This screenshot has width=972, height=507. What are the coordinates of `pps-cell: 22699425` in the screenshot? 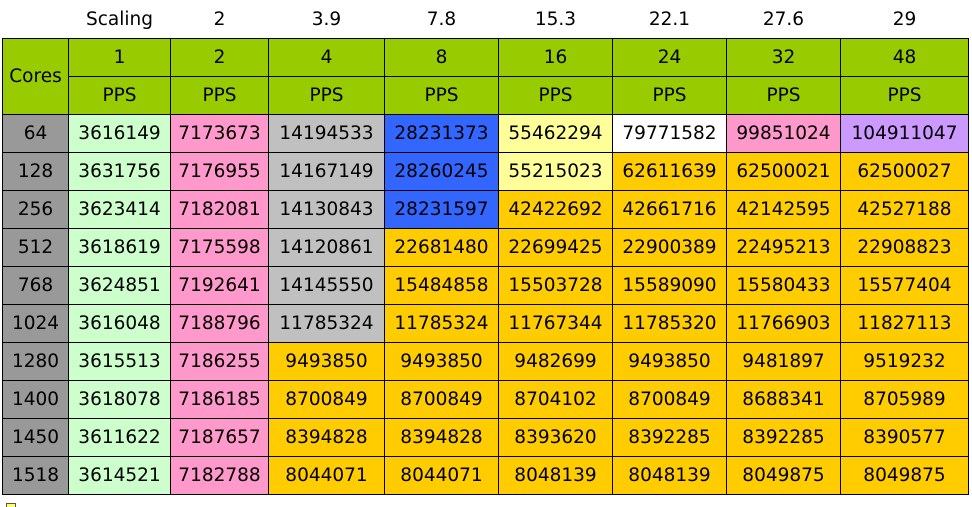 It's located at (555, 247).